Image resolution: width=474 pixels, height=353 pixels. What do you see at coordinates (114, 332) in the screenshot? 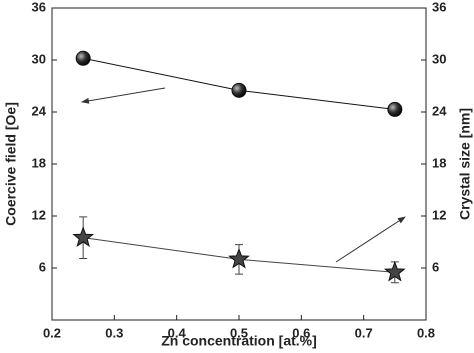
I see `x-tick-label: 0.3` at bounding box center [114, 332].